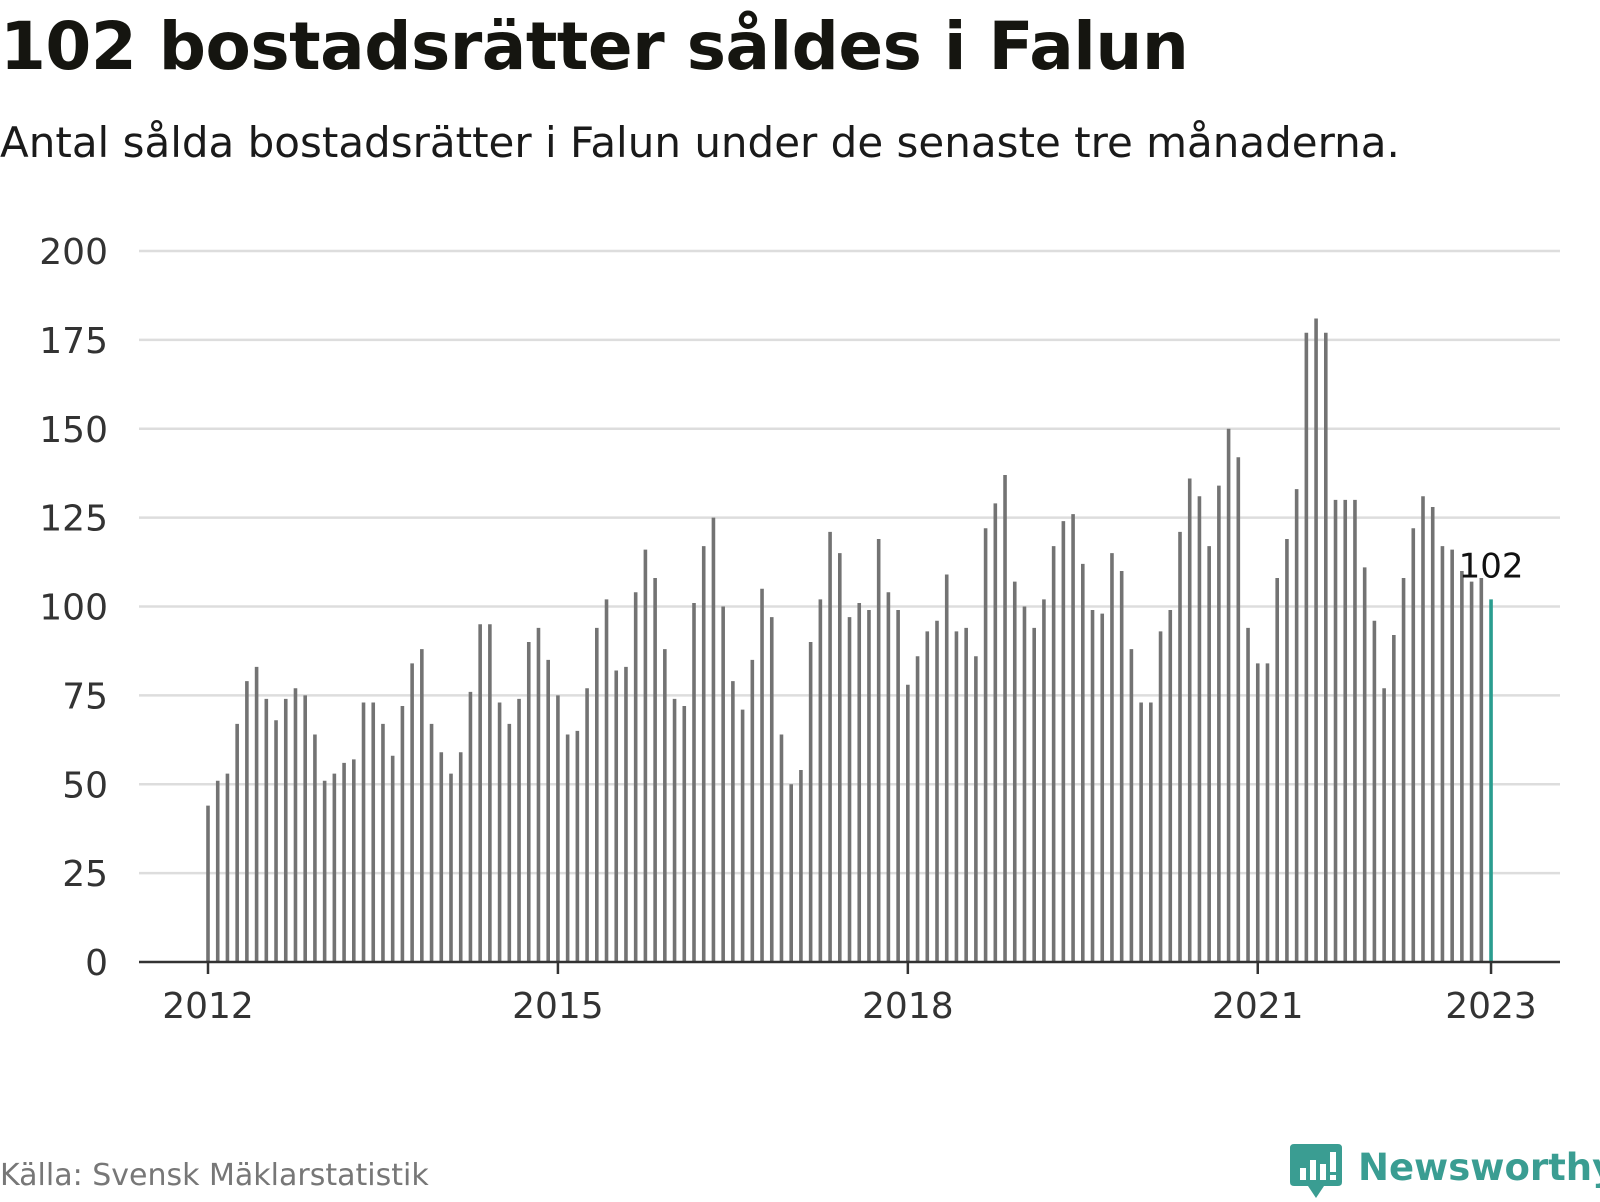 The height and width of the screenshot is (1202, 1600). What do you see at coordinates (73, 430) in the screenshot?
I see `y-tick-label: 150` at bounding box center [73, 430].